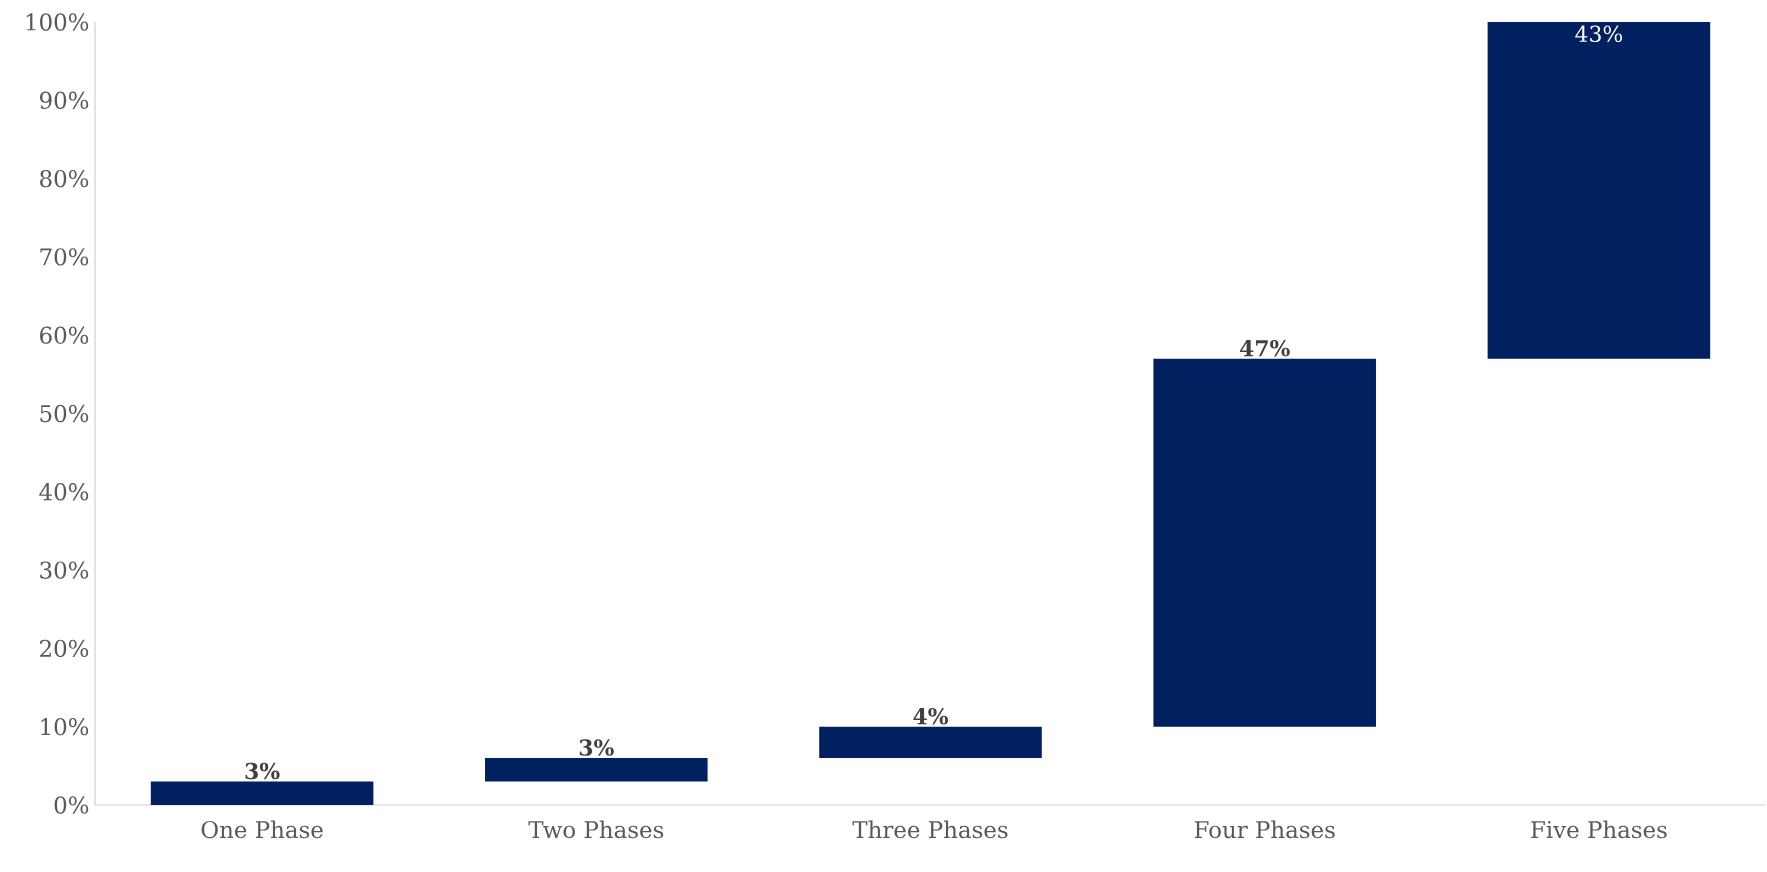  Describe the element at coordinates (596, 829) in the screenshot. I see `x-tick-label: Two Phases` at that location.